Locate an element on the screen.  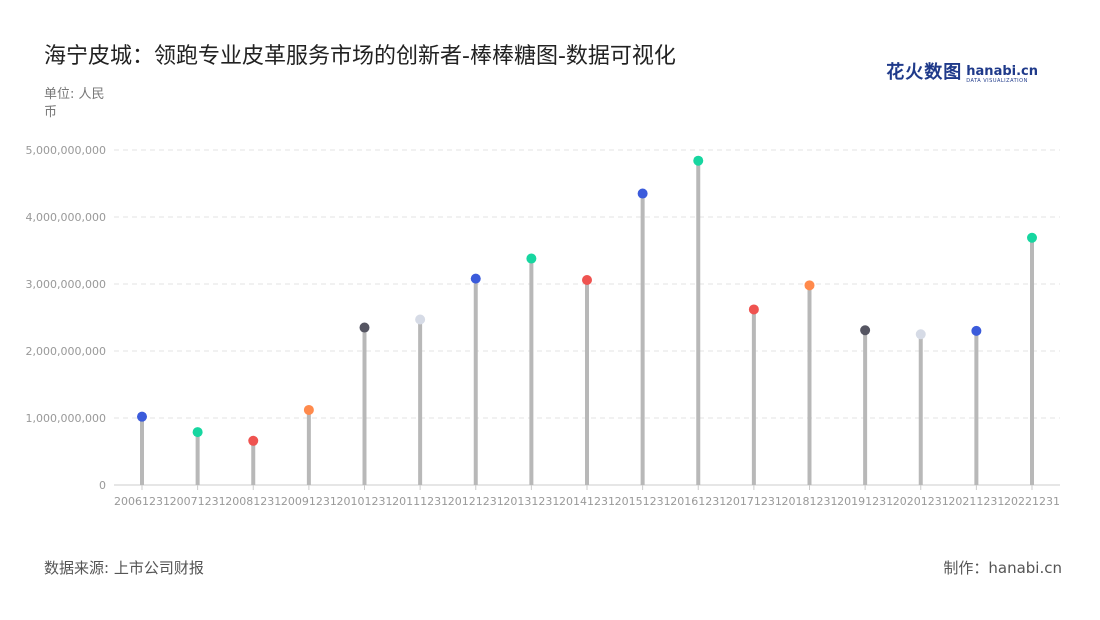
y-tick-label: 4,000,000,000 is located at coordinates (66, 217).